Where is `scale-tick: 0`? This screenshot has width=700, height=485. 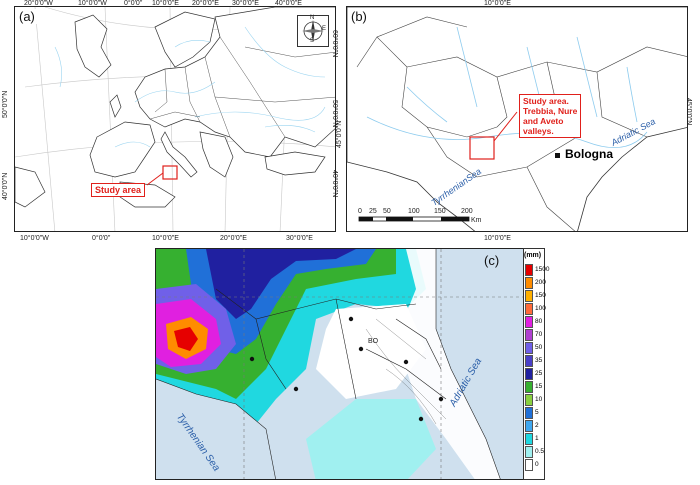 scale-tick: 0 is located at coordinates (360, 211).